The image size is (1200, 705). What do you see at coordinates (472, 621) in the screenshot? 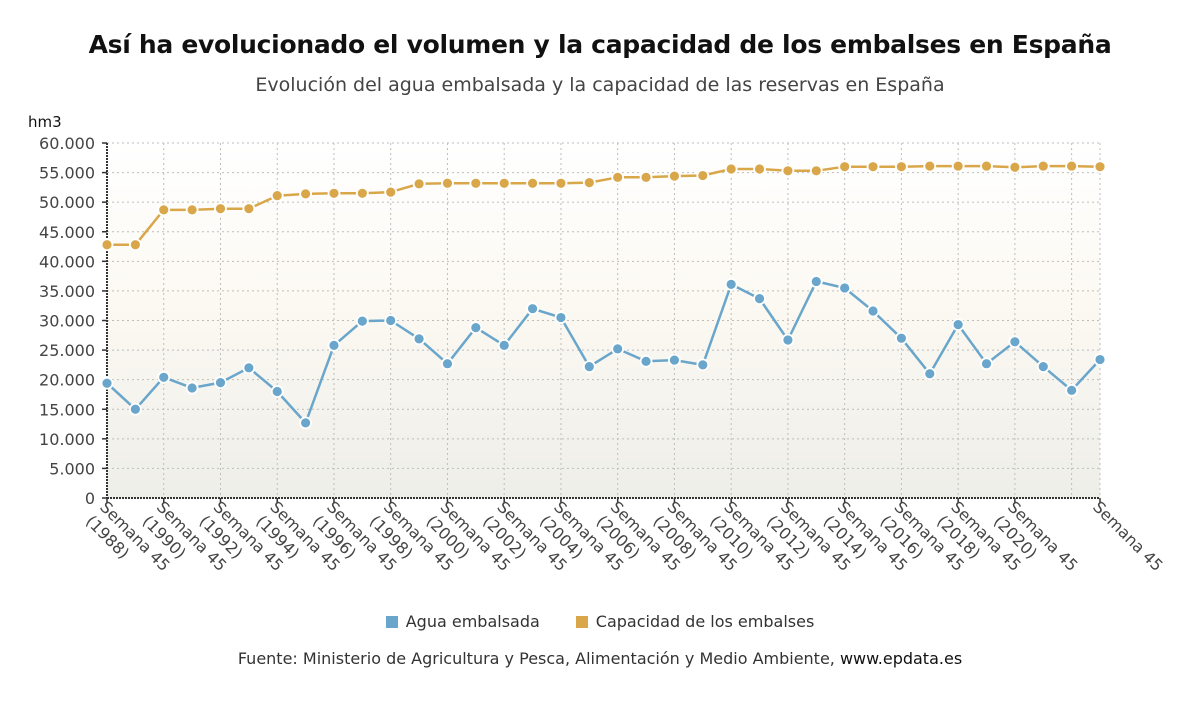
I see `legend-label-agua: Agua embalsada` at bounding box center [472, 621].